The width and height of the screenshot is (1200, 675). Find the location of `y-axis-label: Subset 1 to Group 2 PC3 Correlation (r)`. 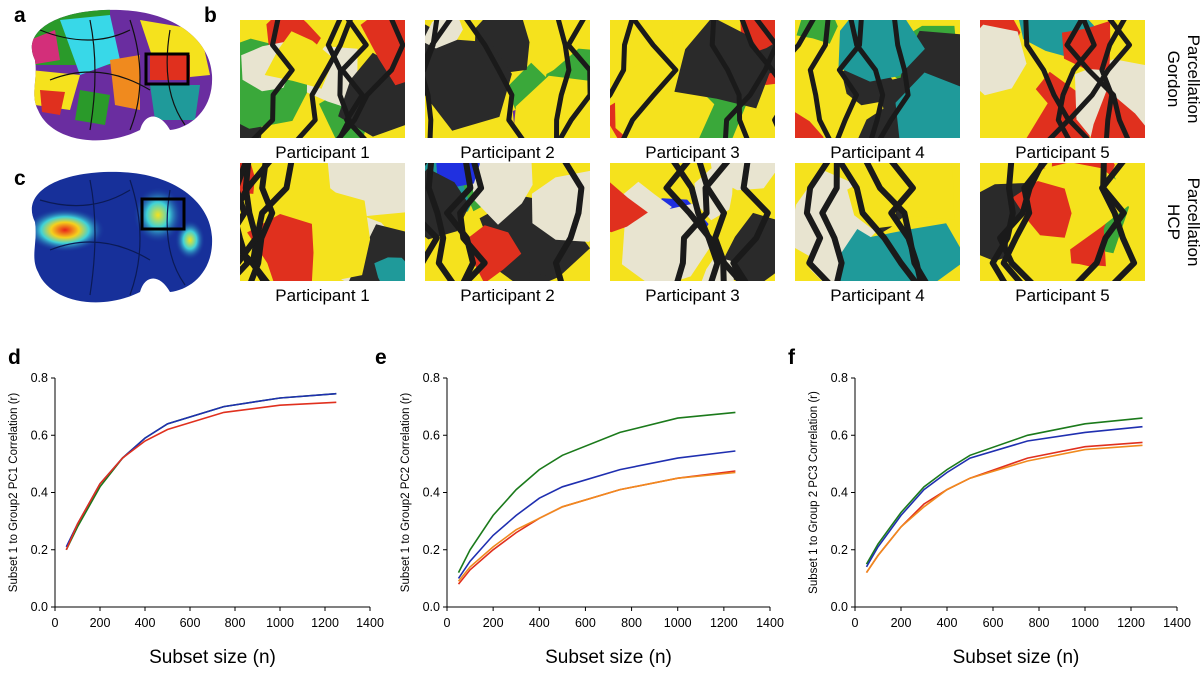

y-axis-label: Subset 1 to Group 2 PC3 Correlation (r) is located at coordinates (814, 492).